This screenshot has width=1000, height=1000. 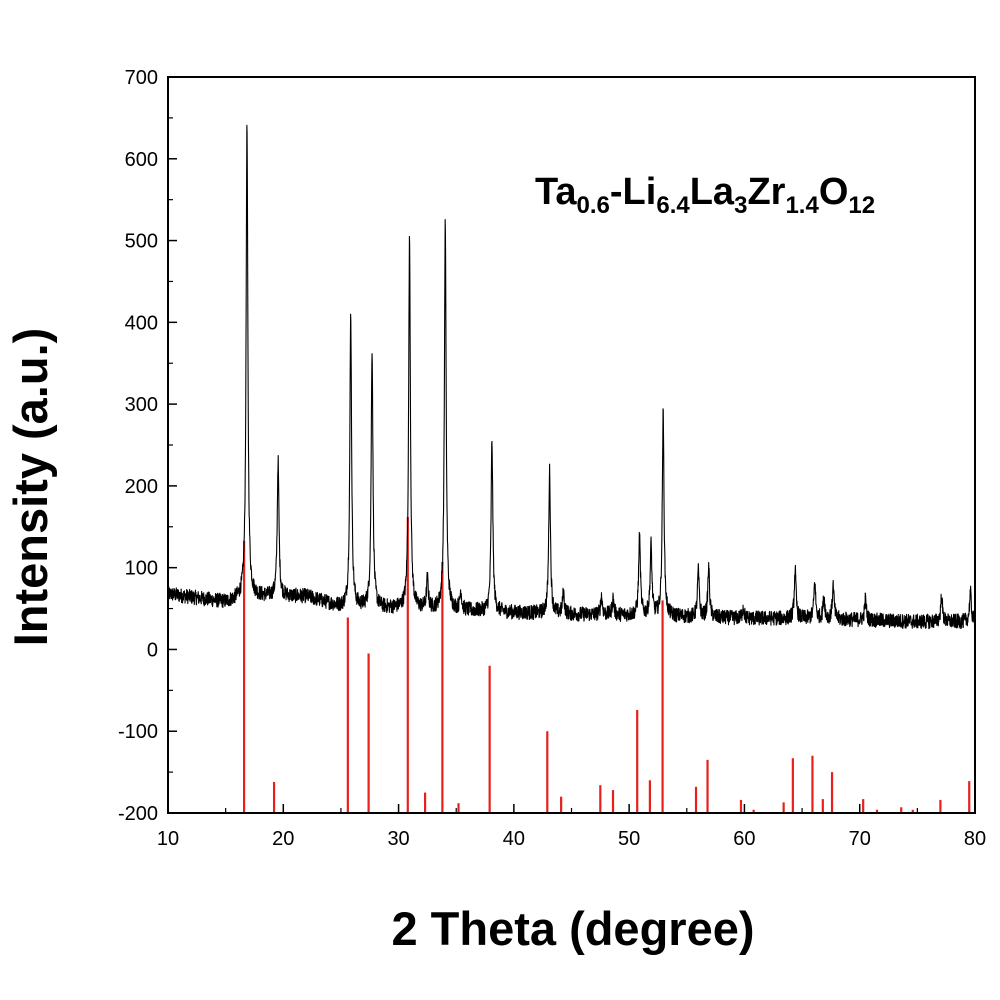 What do you see at coordinates (152, 650) in the screenshot?
I see `y-tick-label: 0` at bounding box center [152, 650].